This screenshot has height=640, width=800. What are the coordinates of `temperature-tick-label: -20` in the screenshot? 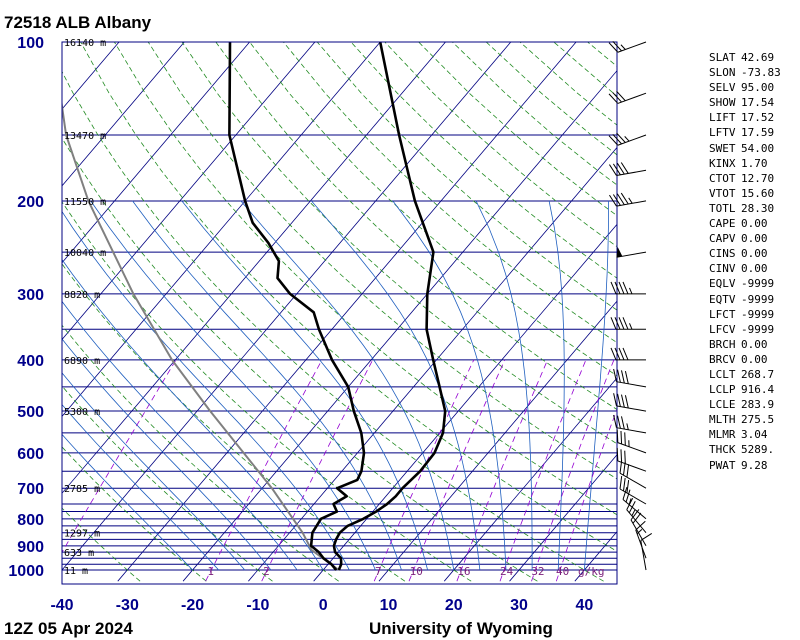 It's located at (192, 605).